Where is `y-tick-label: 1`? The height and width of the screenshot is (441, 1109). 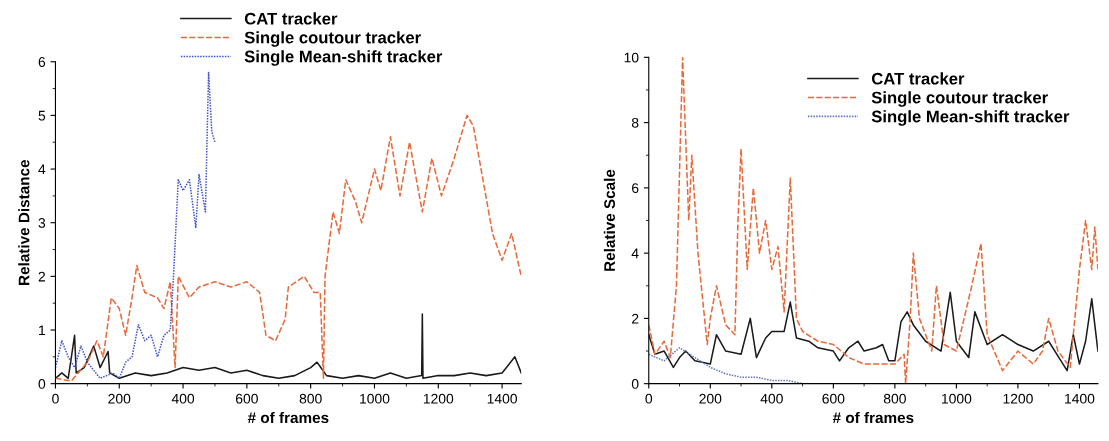 y-tick-label: 1 is located at coordinates (42, 330).